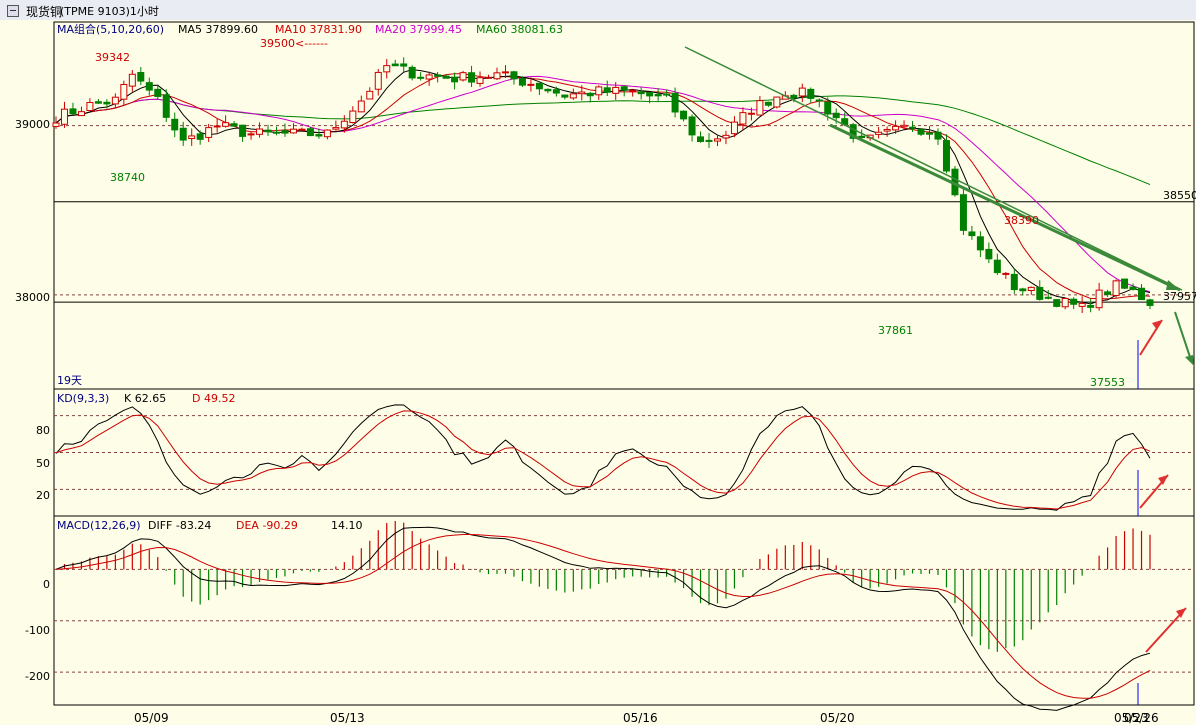 Image resolution: width=1196 pixels, height=725 pixels. I want to click on period-label: 19天, so click(69, 380).